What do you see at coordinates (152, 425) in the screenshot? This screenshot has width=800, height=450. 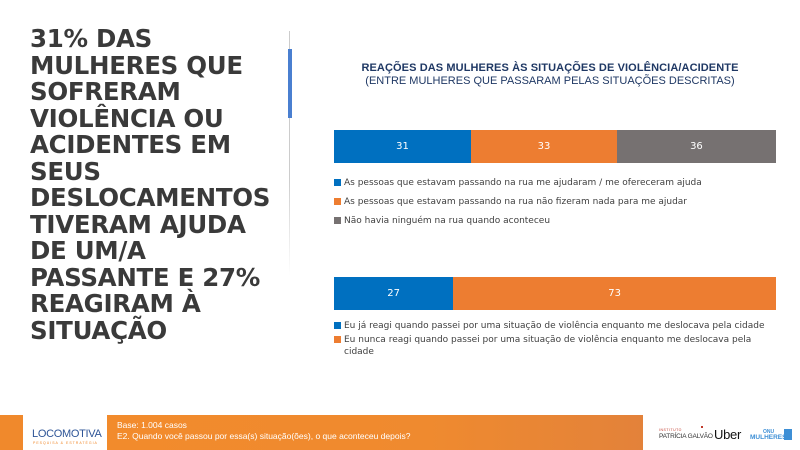 I see `footer-base: Base: 1.004 casos` at bounding box center [152, 425].